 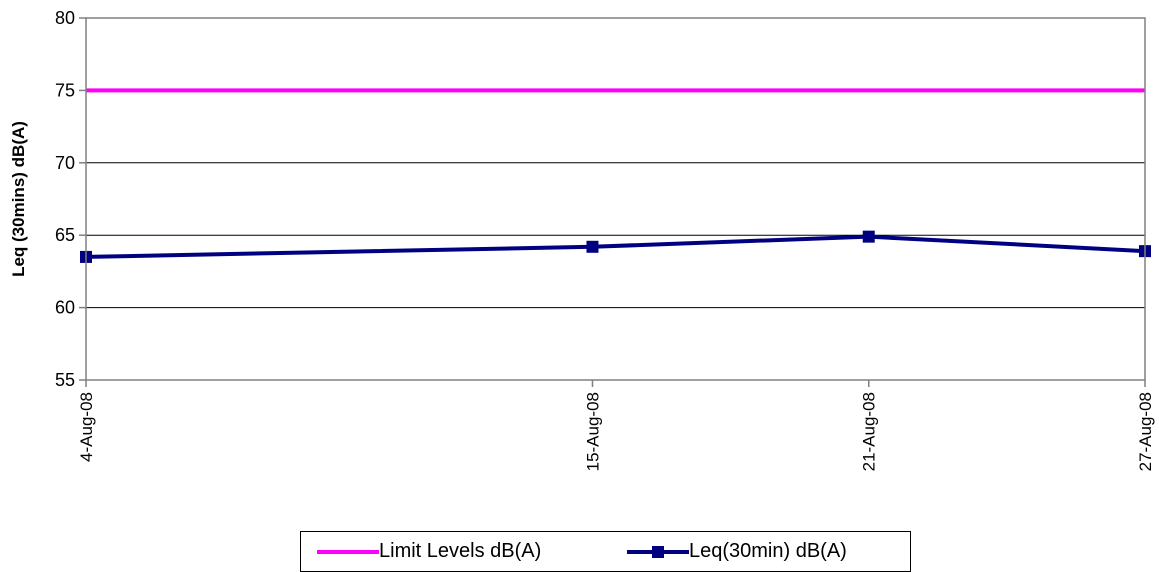 I want to click on legend-item-limit-levels: Limit Levels dB(A), so click(x=429, y=551).